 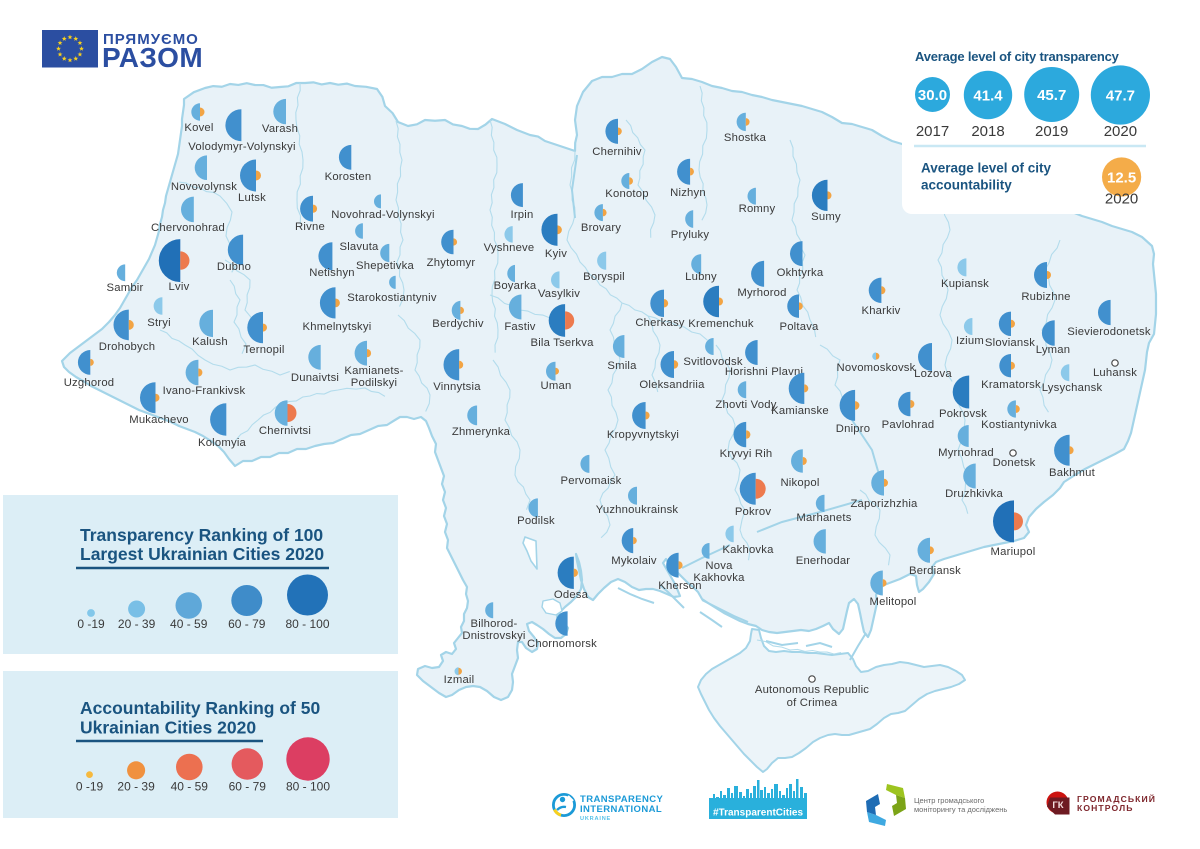 I want to click on svg-text: Izium, so click(x=970, y=341).